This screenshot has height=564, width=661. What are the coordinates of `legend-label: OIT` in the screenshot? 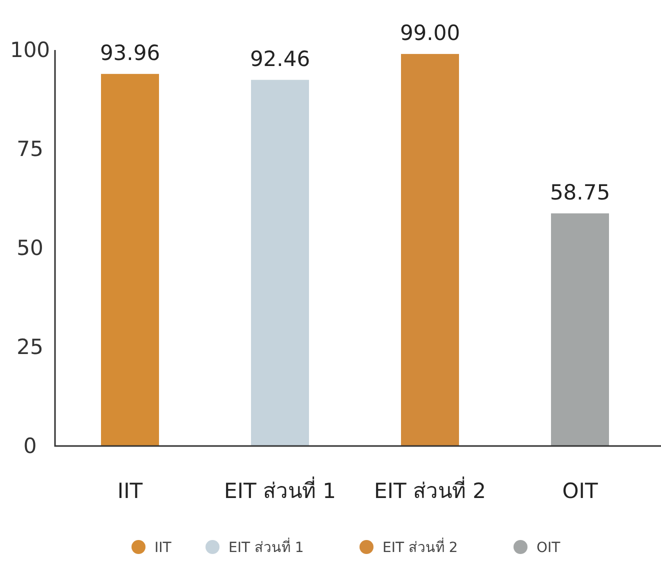 It's located at (548, 548).